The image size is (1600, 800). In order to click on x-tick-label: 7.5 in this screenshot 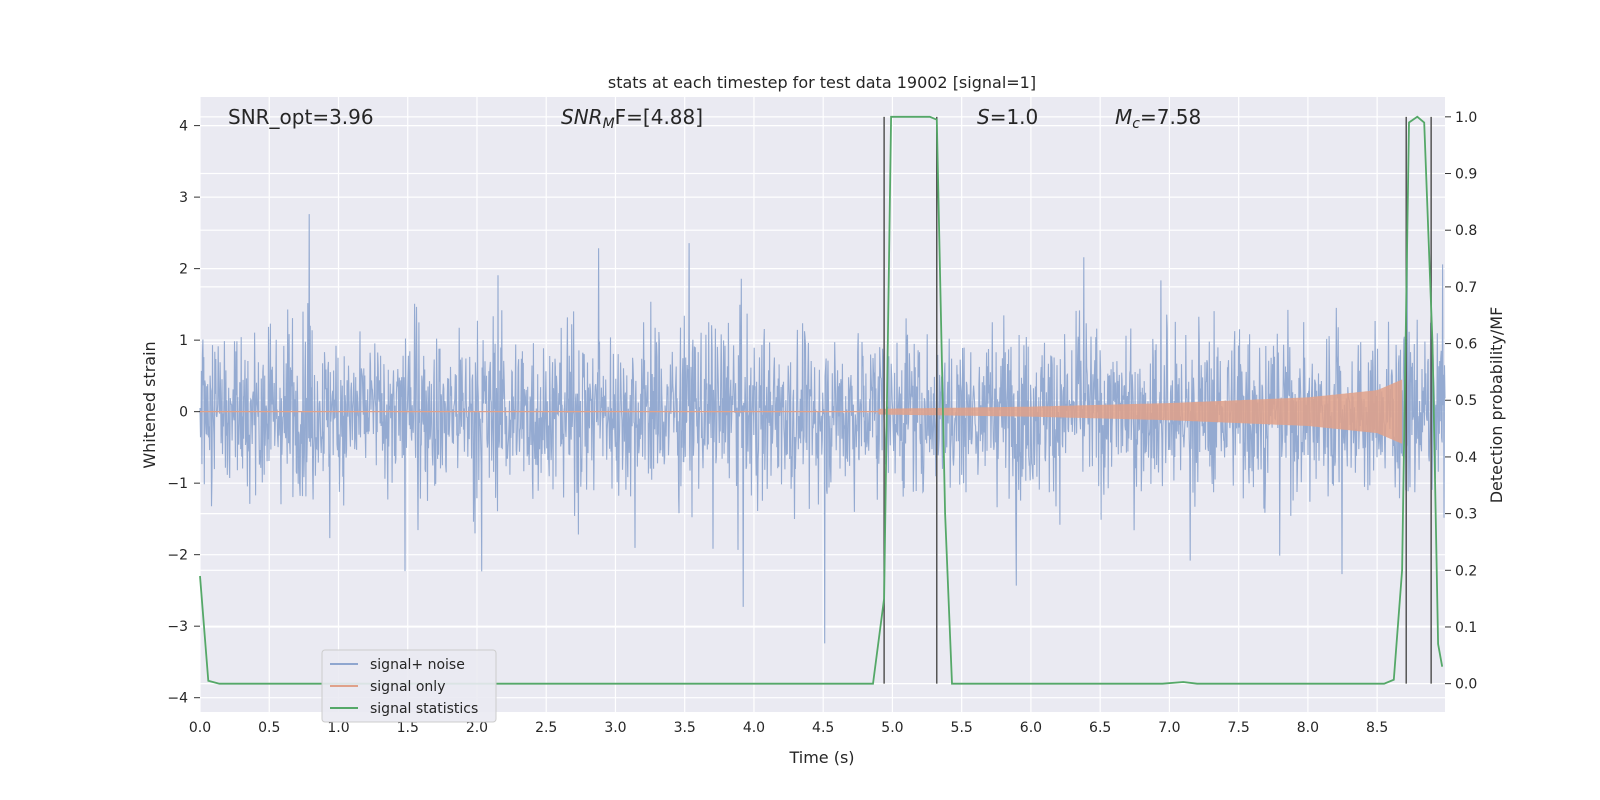, I will do `click(1239, 728)`.